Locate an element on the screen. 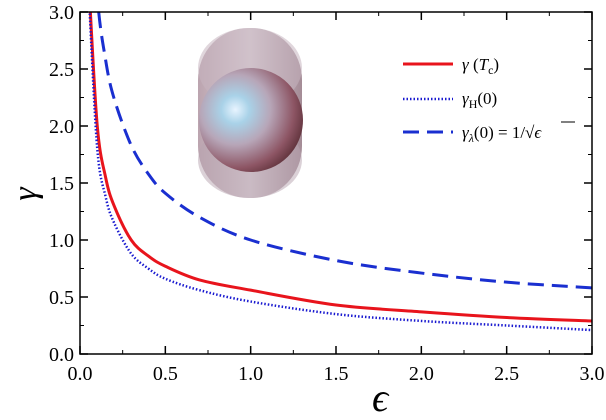 The width and height of the screenshot is (606, 420). legend-label-gamma-tc: γ (Tc) is located at coordinates (480, 66).